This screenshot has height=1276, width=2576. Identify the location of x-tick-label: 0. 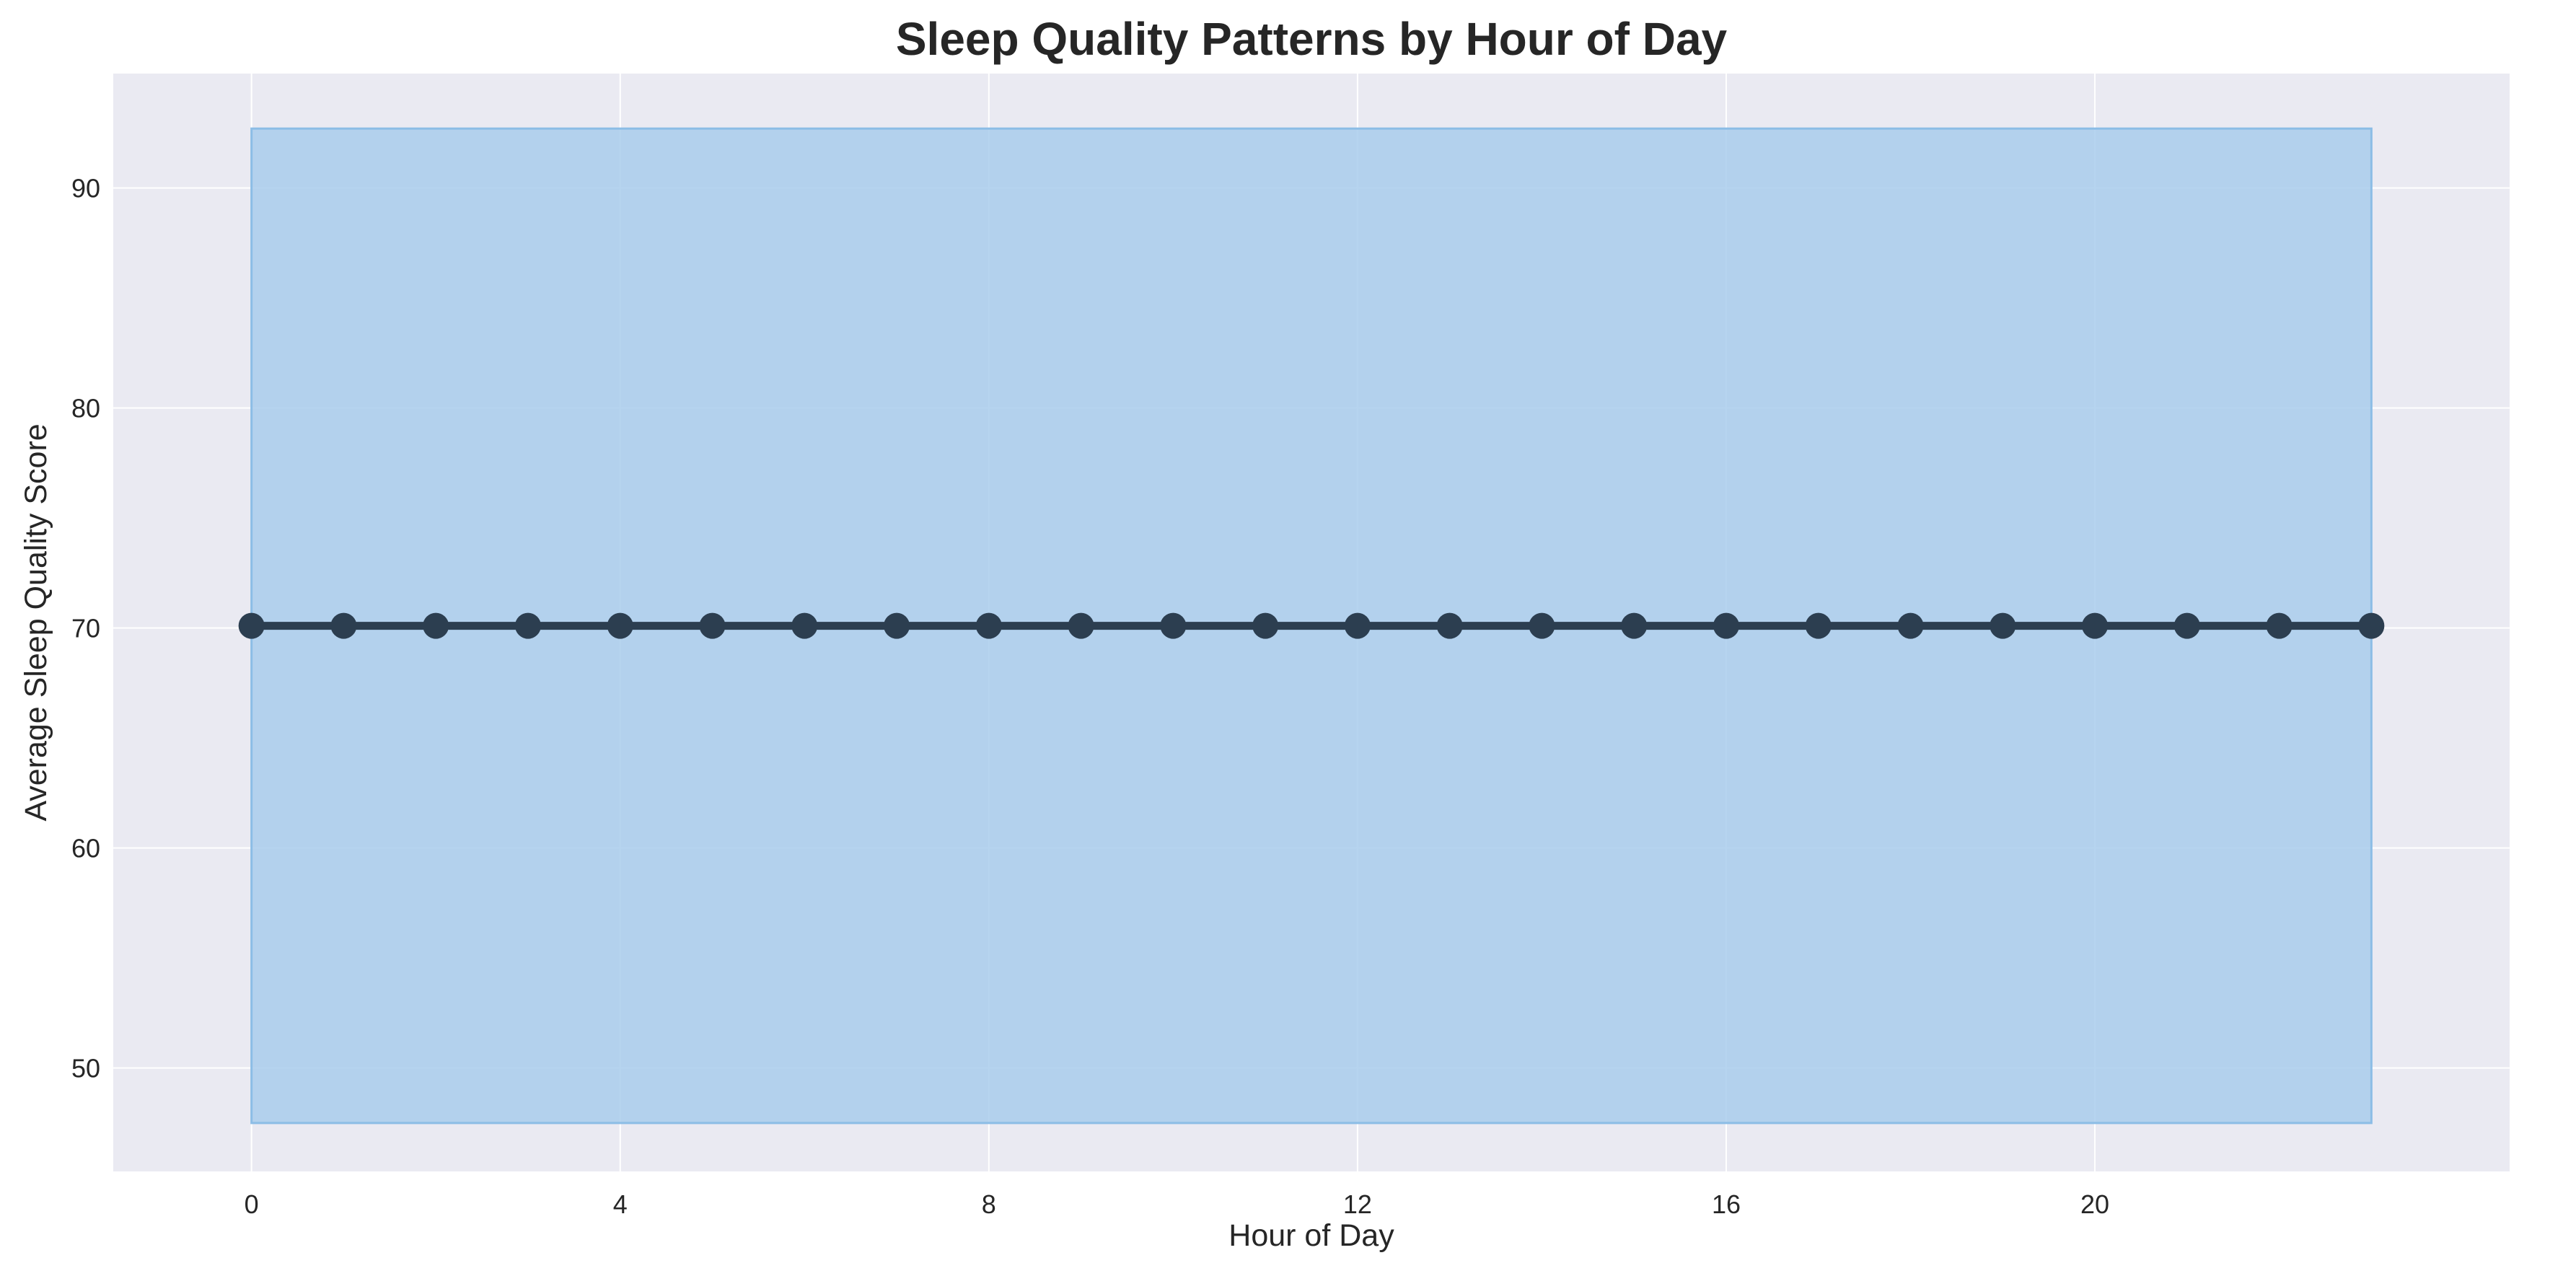
(252, 1204).